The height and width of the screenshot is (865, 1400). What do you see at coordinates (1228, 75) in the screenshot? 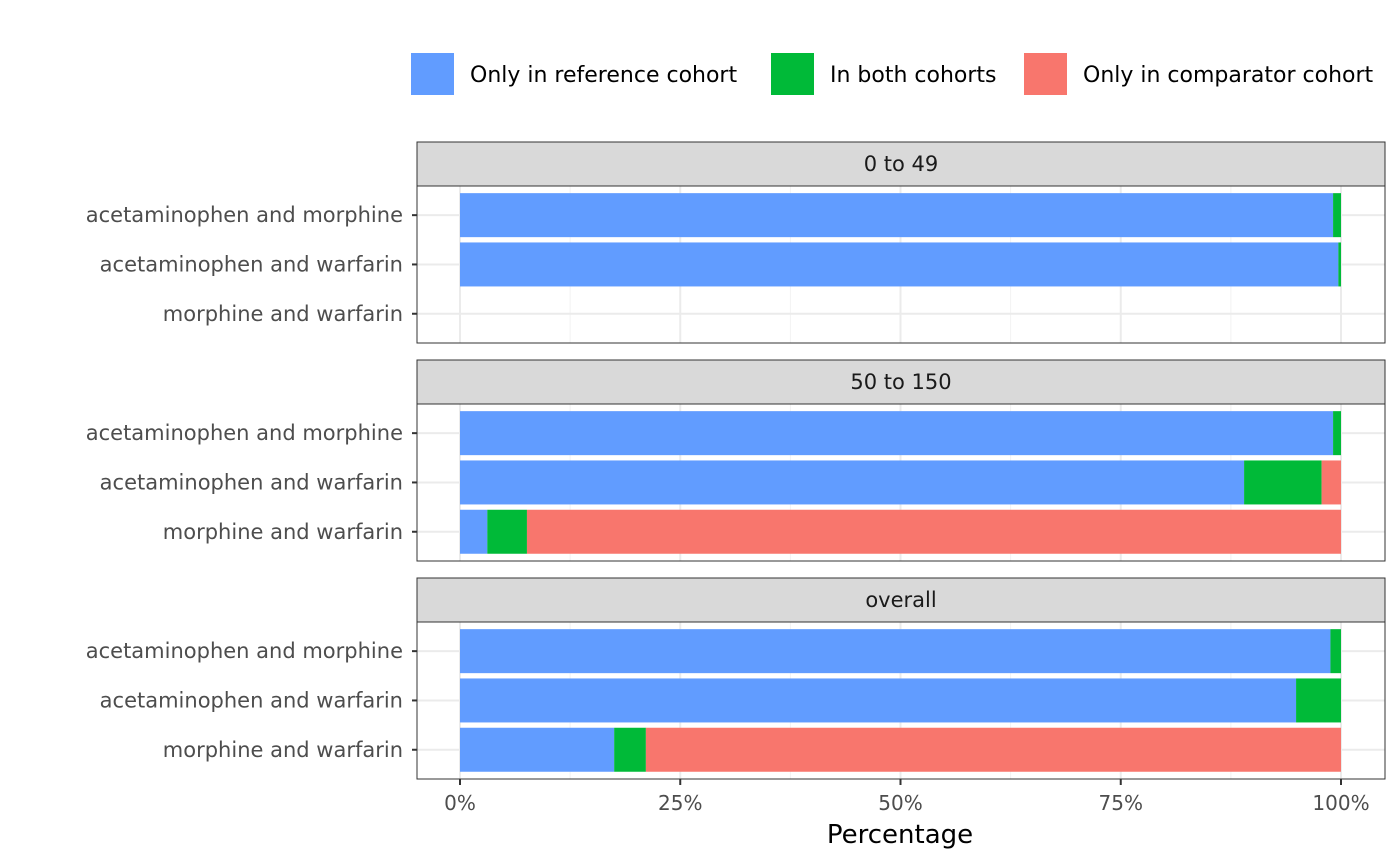
I see `legend-label-2: Only in comparator cohort` at bounding box center [1228, 75].